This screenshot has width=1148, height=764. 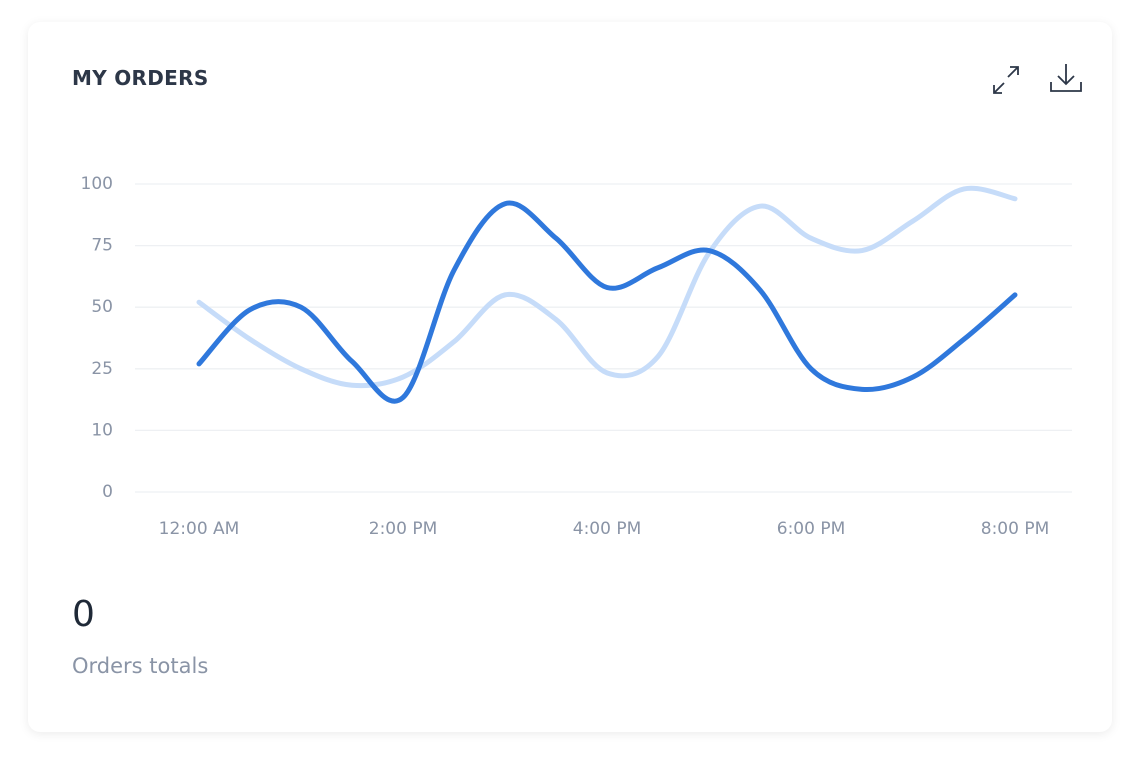 I want to click on x-tick-label: 8:00 PM, so click(x=1015, y=529).